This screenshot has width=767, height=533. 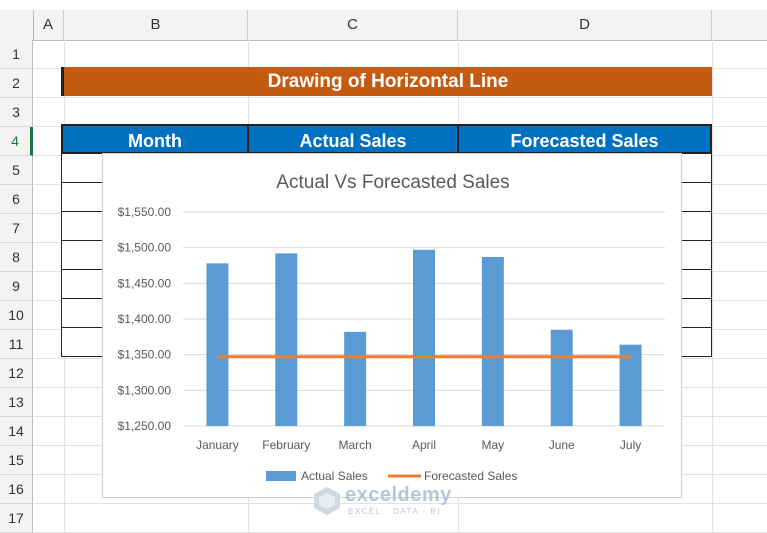 I want to click on x-tick-label: March, so click(x=354, y=445).